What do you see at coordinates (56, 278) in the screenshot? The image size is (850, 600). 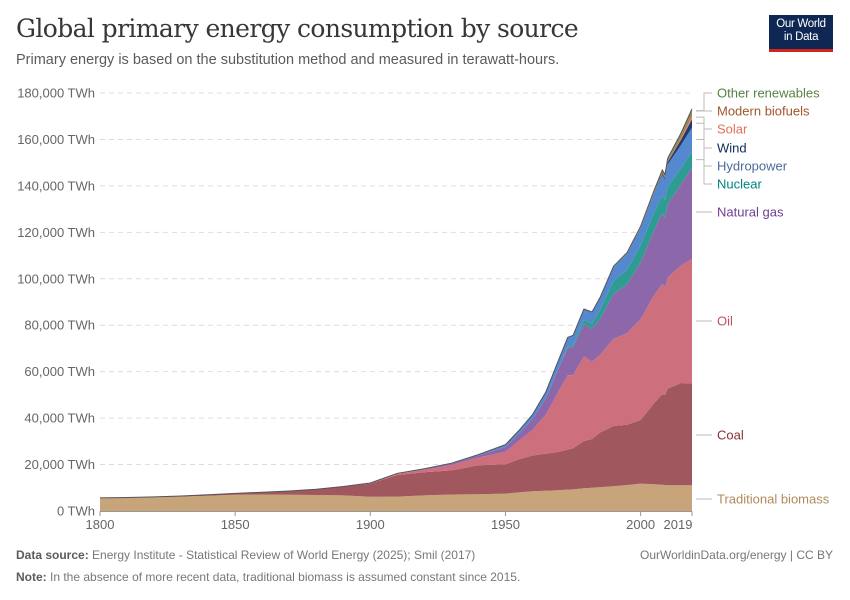 I see `y-tick-label: 100,000 TWh` at bounding box center [56, 278].